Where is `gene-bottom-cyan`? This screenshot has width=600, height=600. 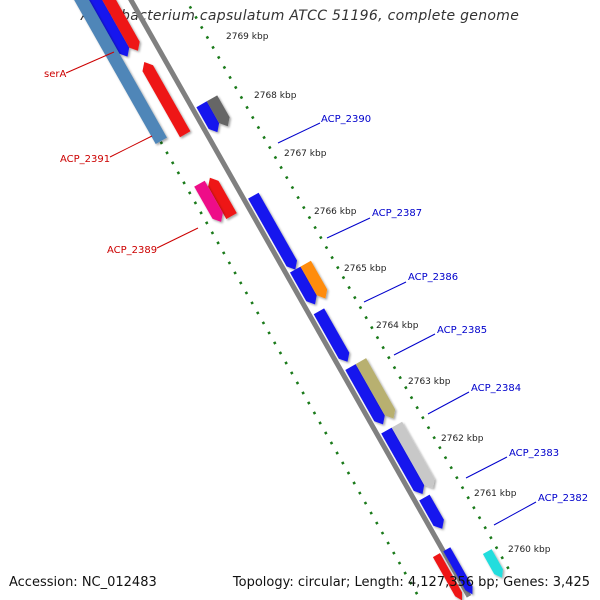 gene-bottom-cyan is located at coordinates (492, 563).